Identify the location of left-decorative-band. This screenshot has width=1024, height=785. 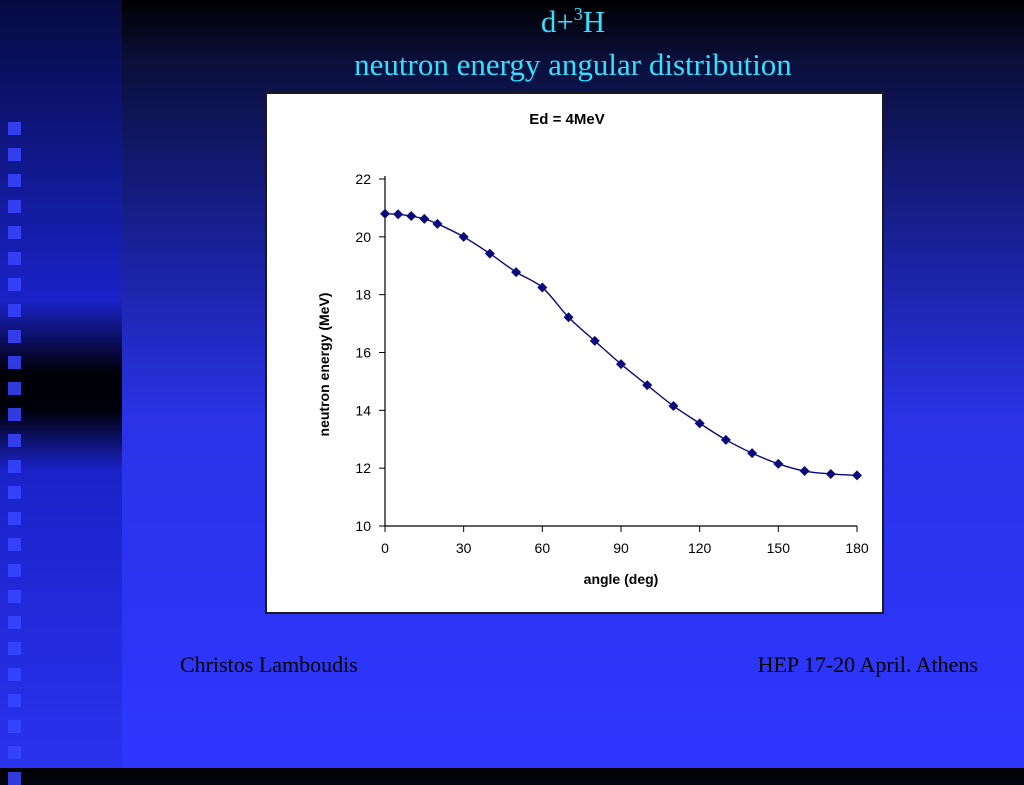
(61, 392).